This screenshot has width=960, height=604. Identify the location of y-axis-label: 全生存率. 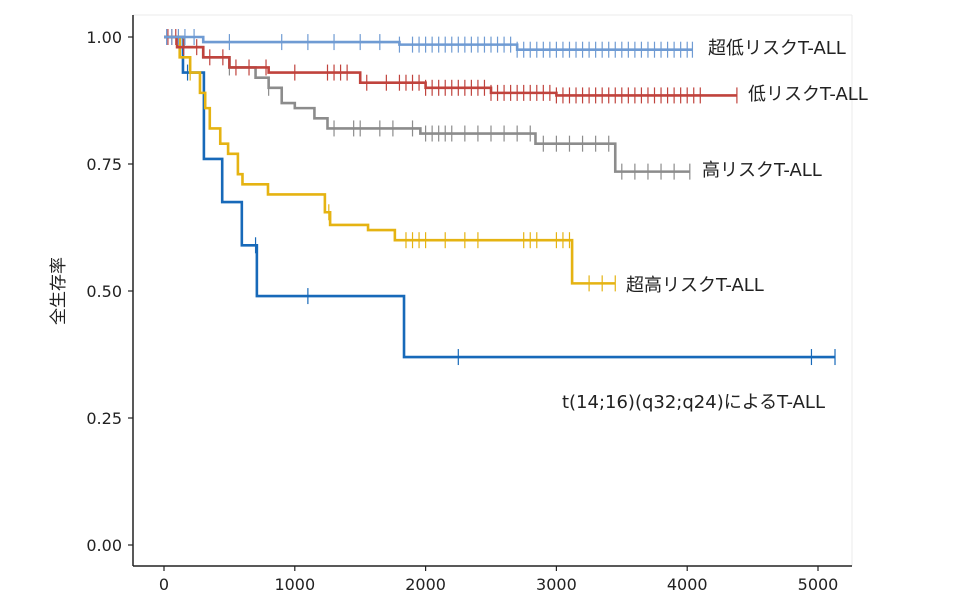
(59, 291).